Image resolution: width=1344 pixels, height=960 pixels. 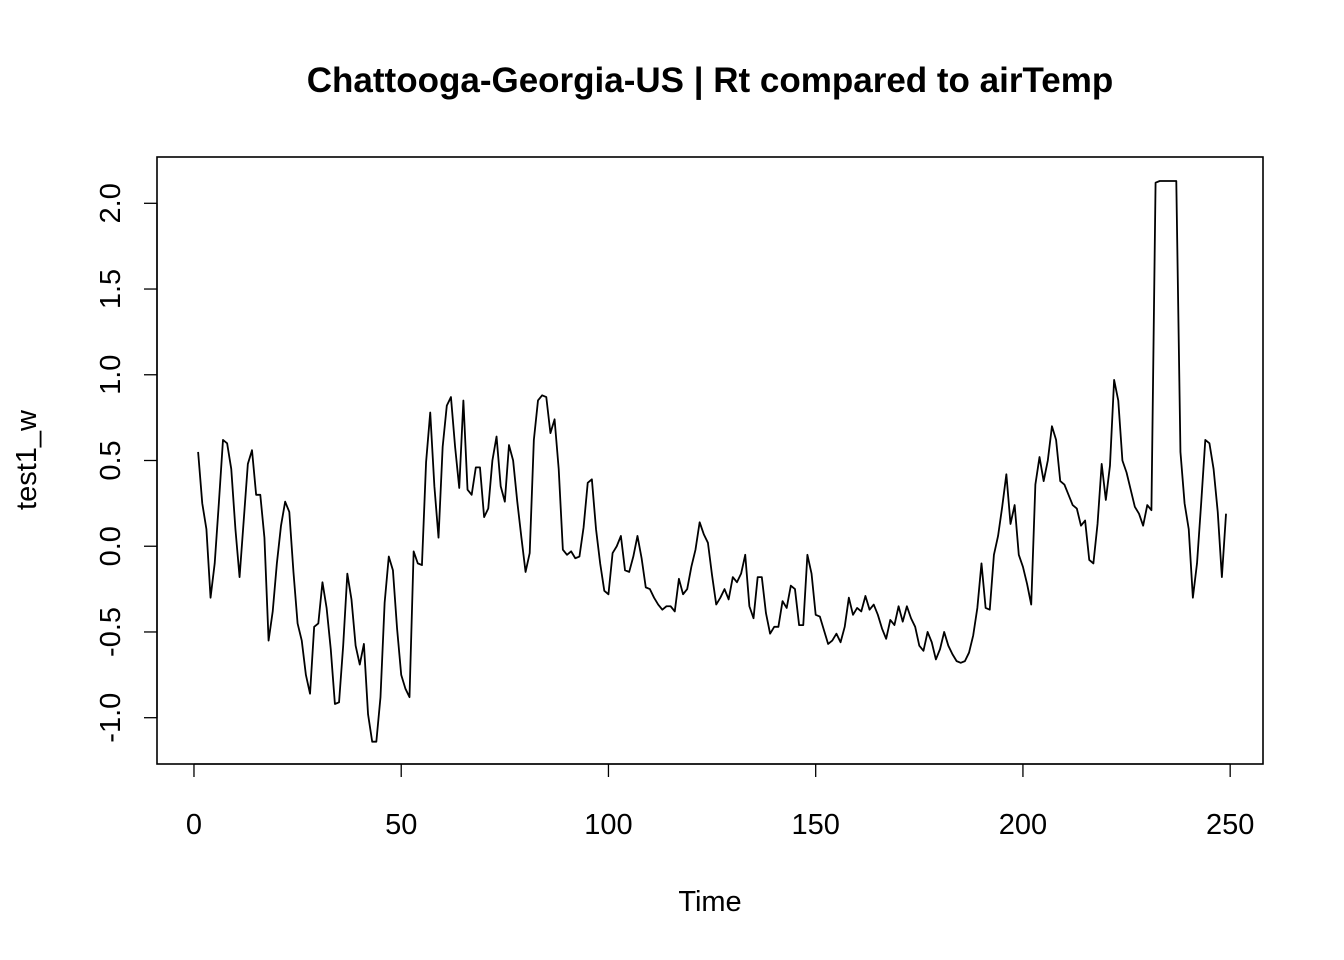 I want to click on y-axis: -1.0 -0.5 0.0 0.5 1.0 1.5 2.0, so click(x=126, y=463).